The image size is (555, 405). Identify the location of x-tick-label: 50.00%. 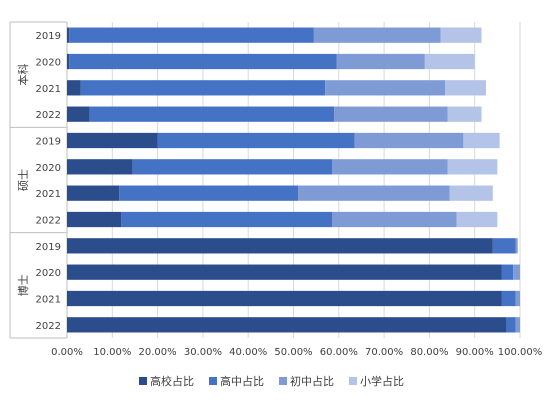
(293, 352).